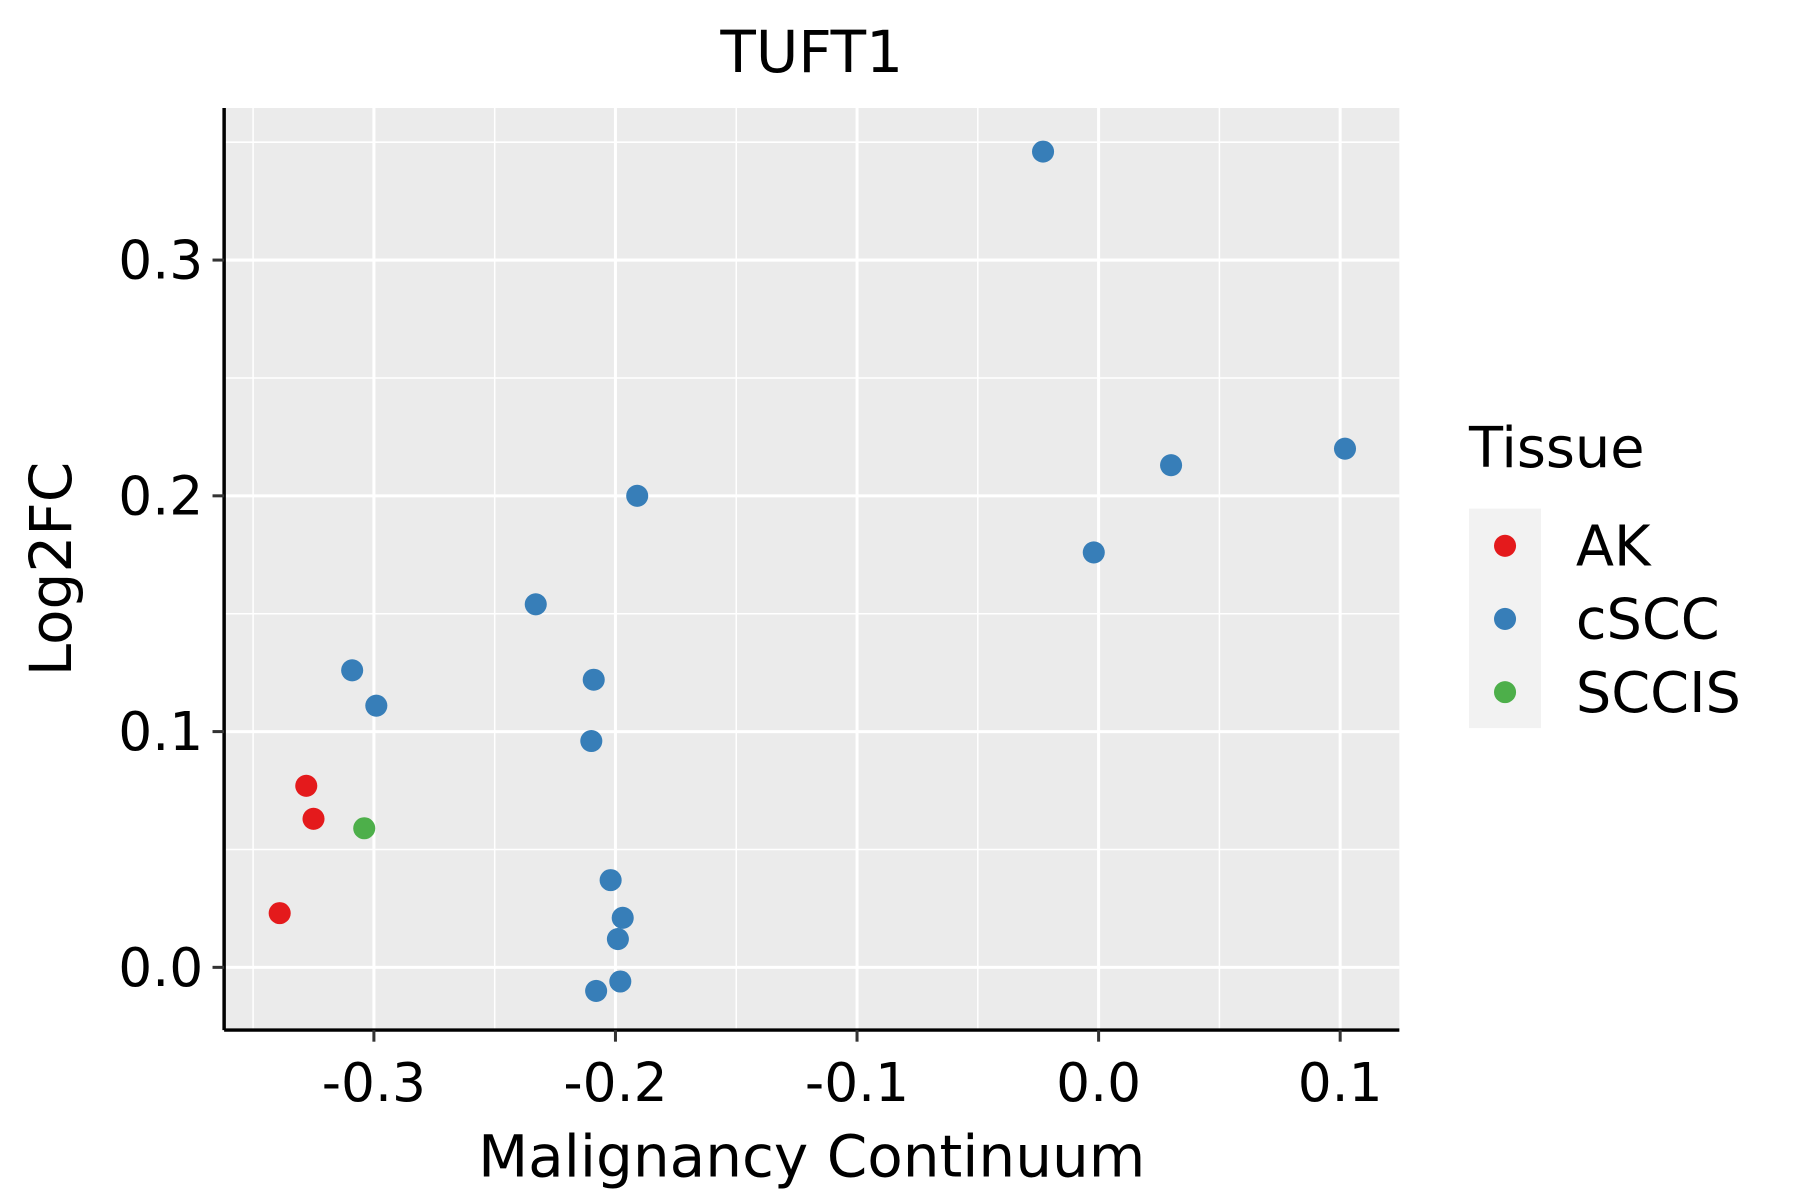 The height and width of the screenshot is (1200, 1800). Describe the element at coordinates (160, 260) in the screenshot. I see `y-tick-label: 0.3` at that location.